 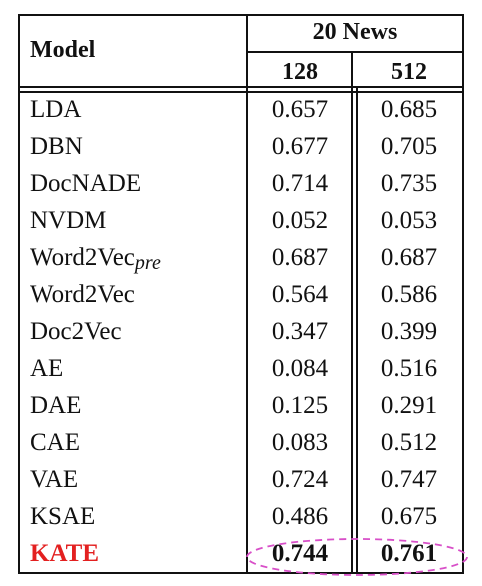 What do you see at coordinates (409, 442) in the screenshot?
I see `score-512: 0.512` at bounding box center [409, 442].